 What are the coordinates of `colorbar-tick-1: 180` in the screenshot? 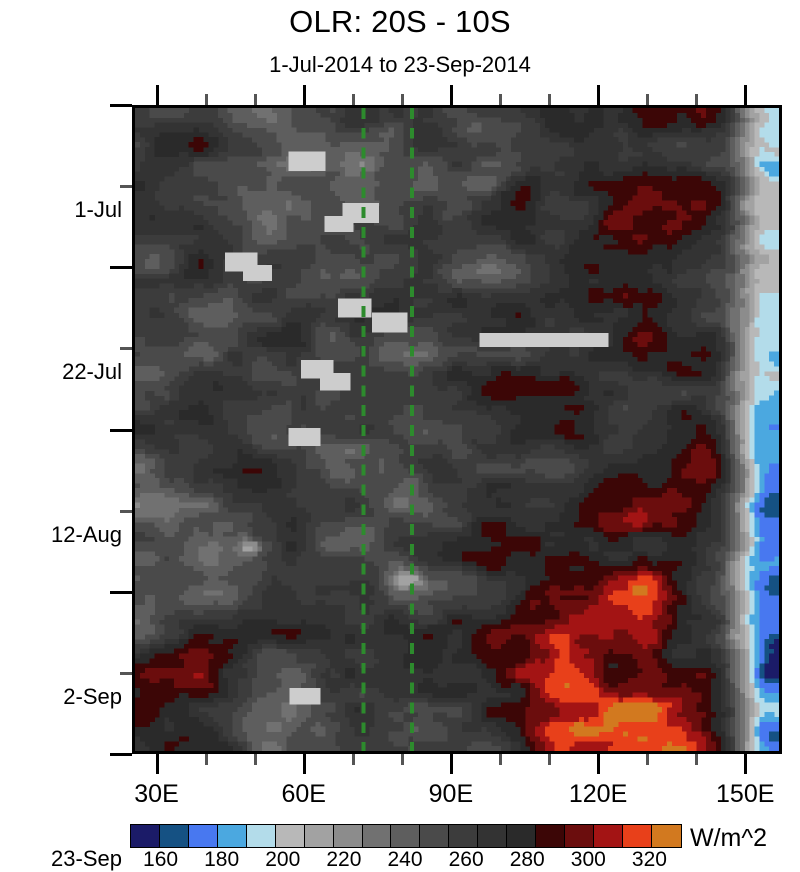 It's located at (222, 859).